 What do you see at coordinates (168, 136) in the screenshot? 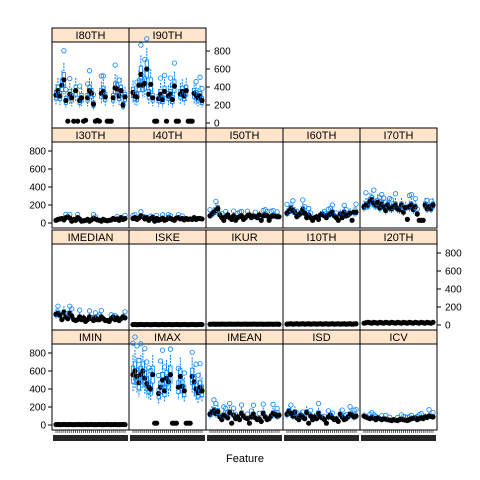
I see `strip-label-i40th: I40TH` at bounding box center [168, 136].